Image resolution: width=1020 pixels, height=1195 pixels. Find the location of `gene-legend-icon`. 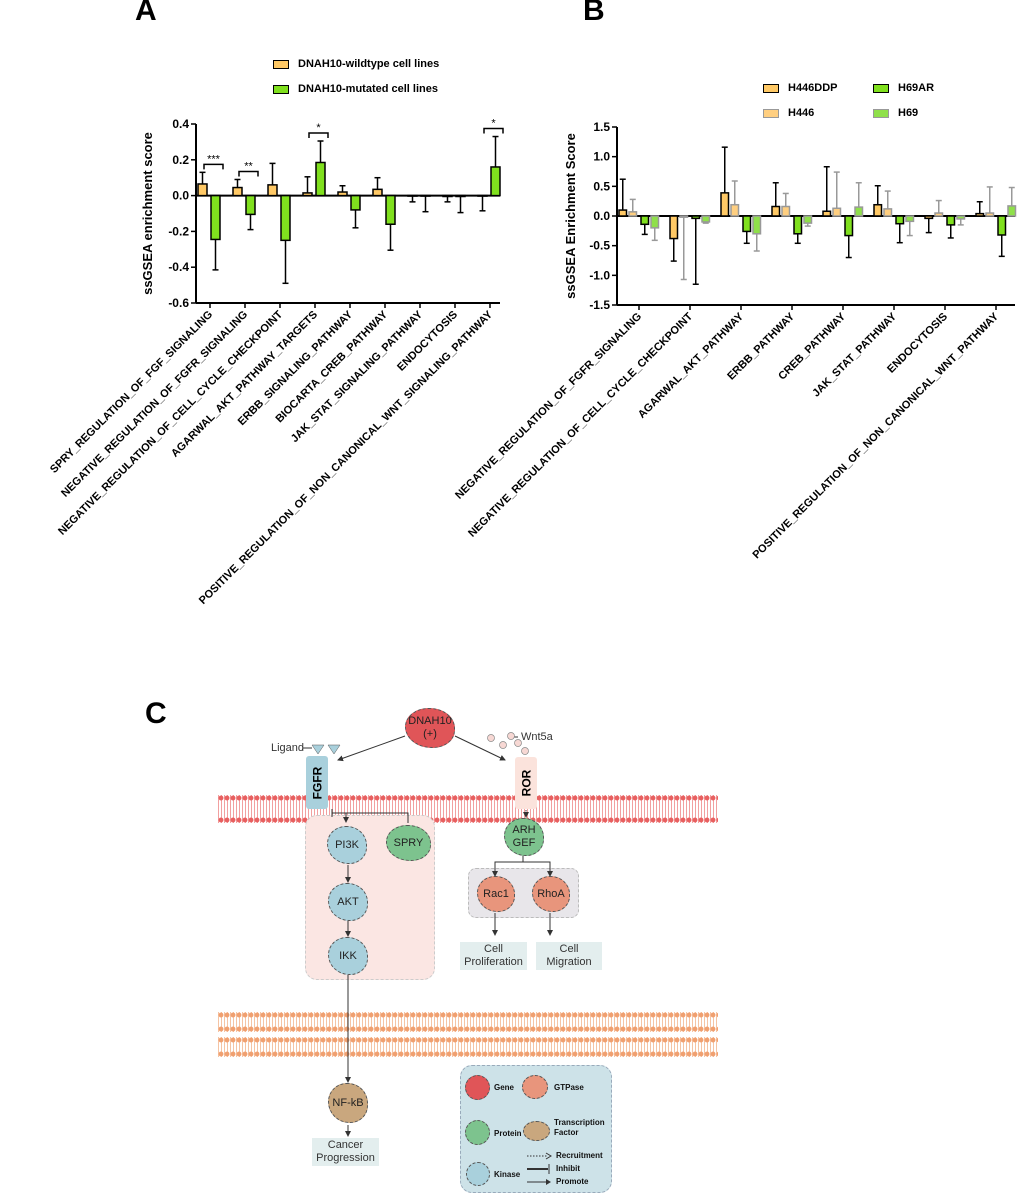

gene-legend-icon is located at coordinates (477, 1087).